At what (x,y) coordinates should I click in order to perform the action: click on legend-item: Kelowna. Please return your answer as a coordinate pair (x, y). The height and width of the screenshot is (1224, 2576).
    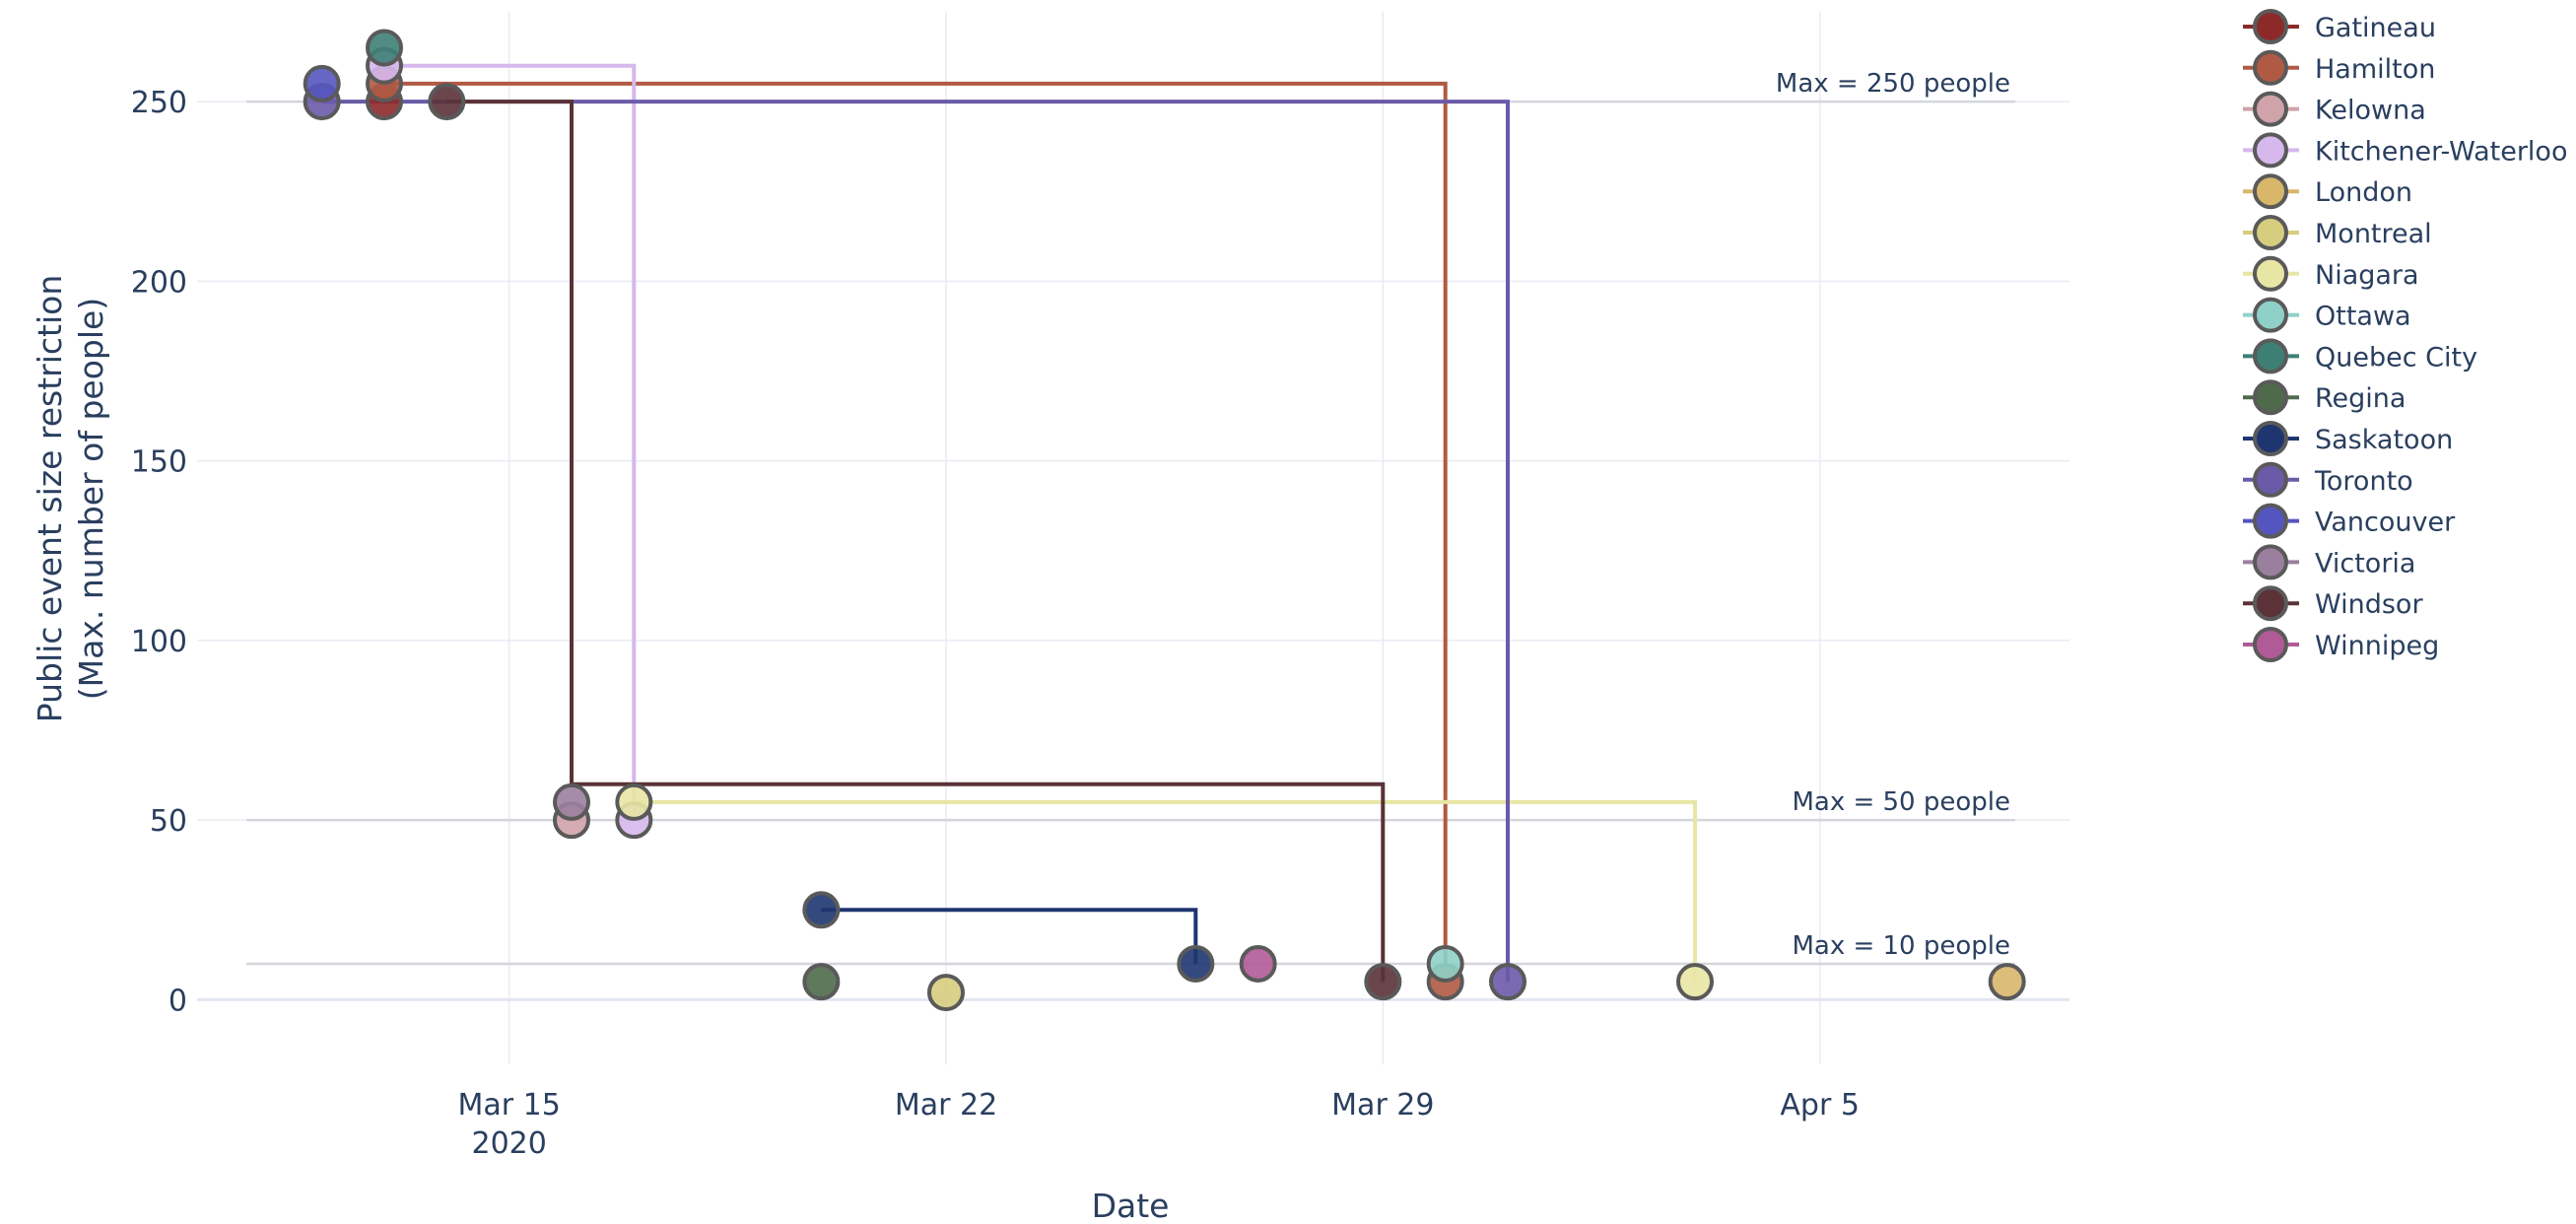
    Looking at the image, I should click on (2334, 109).